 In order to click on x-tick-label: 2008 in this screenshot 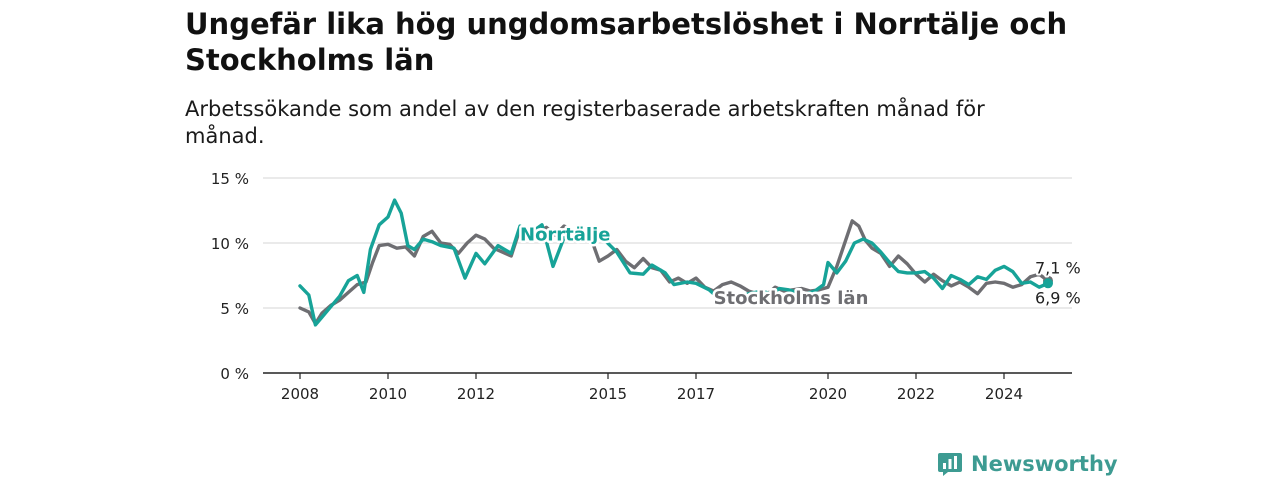, I will do `click(300, 394)`.